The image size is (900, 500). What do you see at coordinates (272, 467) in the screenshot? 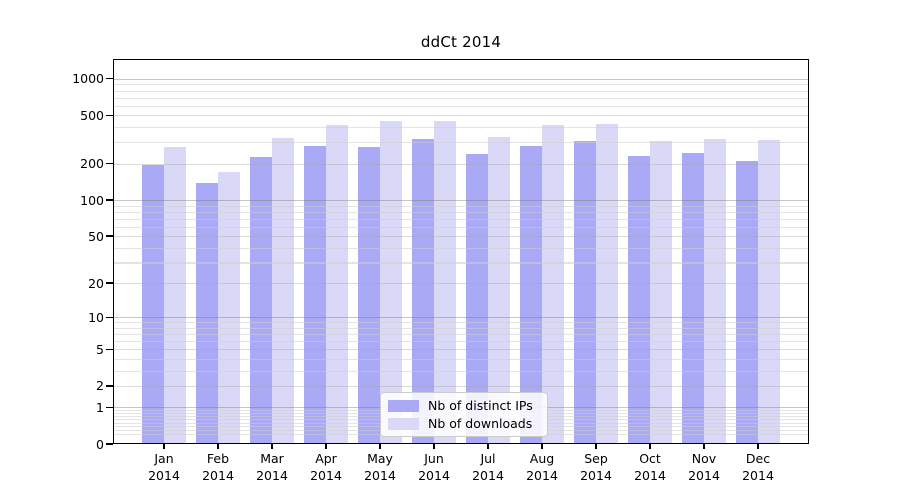
I see `x-tick-label: Mar 2014` at bounding box center [272, 467].